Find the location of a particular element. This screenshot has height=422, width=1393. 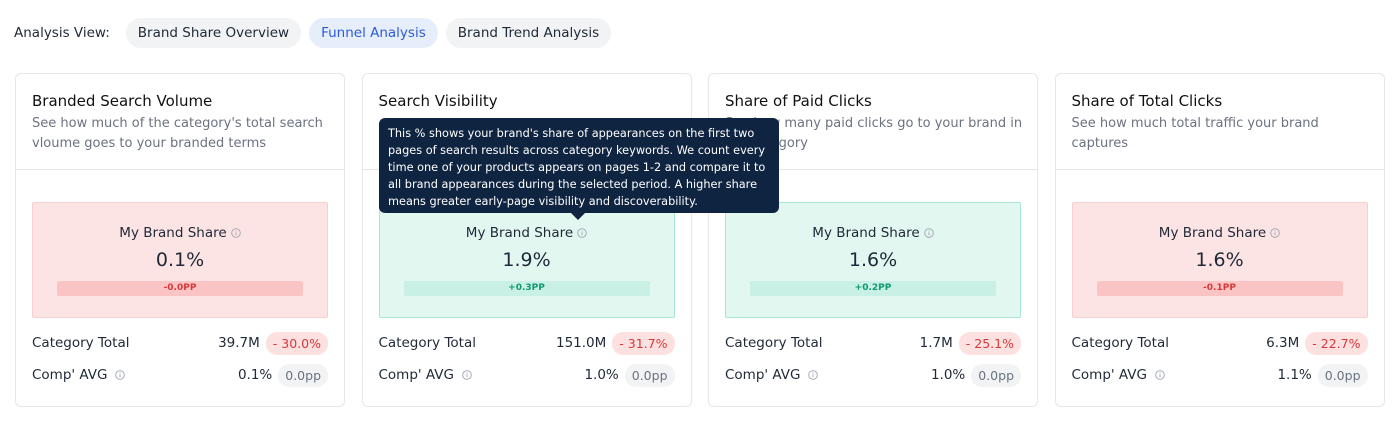

card-title: Share of Paid Clicks is located at coordinates (798, 101).